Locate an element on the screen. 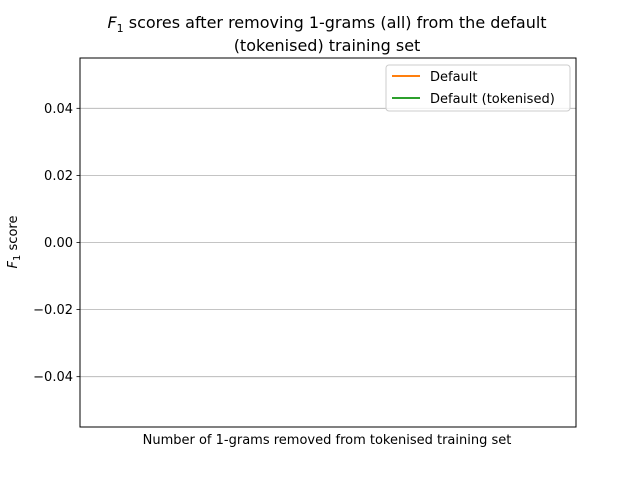 Image resolution: width=640 pixels, height=480 pixels. y-axis-ticks: −0.04 −0.02 0.00 0.02 0.04 is located at coordinates (56, 243).